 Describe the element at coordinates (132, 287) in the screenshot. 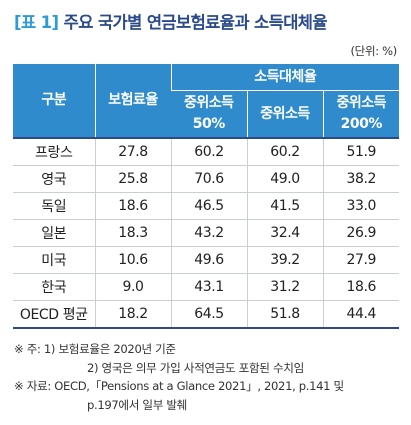

I see `premium-cell: 9.0` at that location.